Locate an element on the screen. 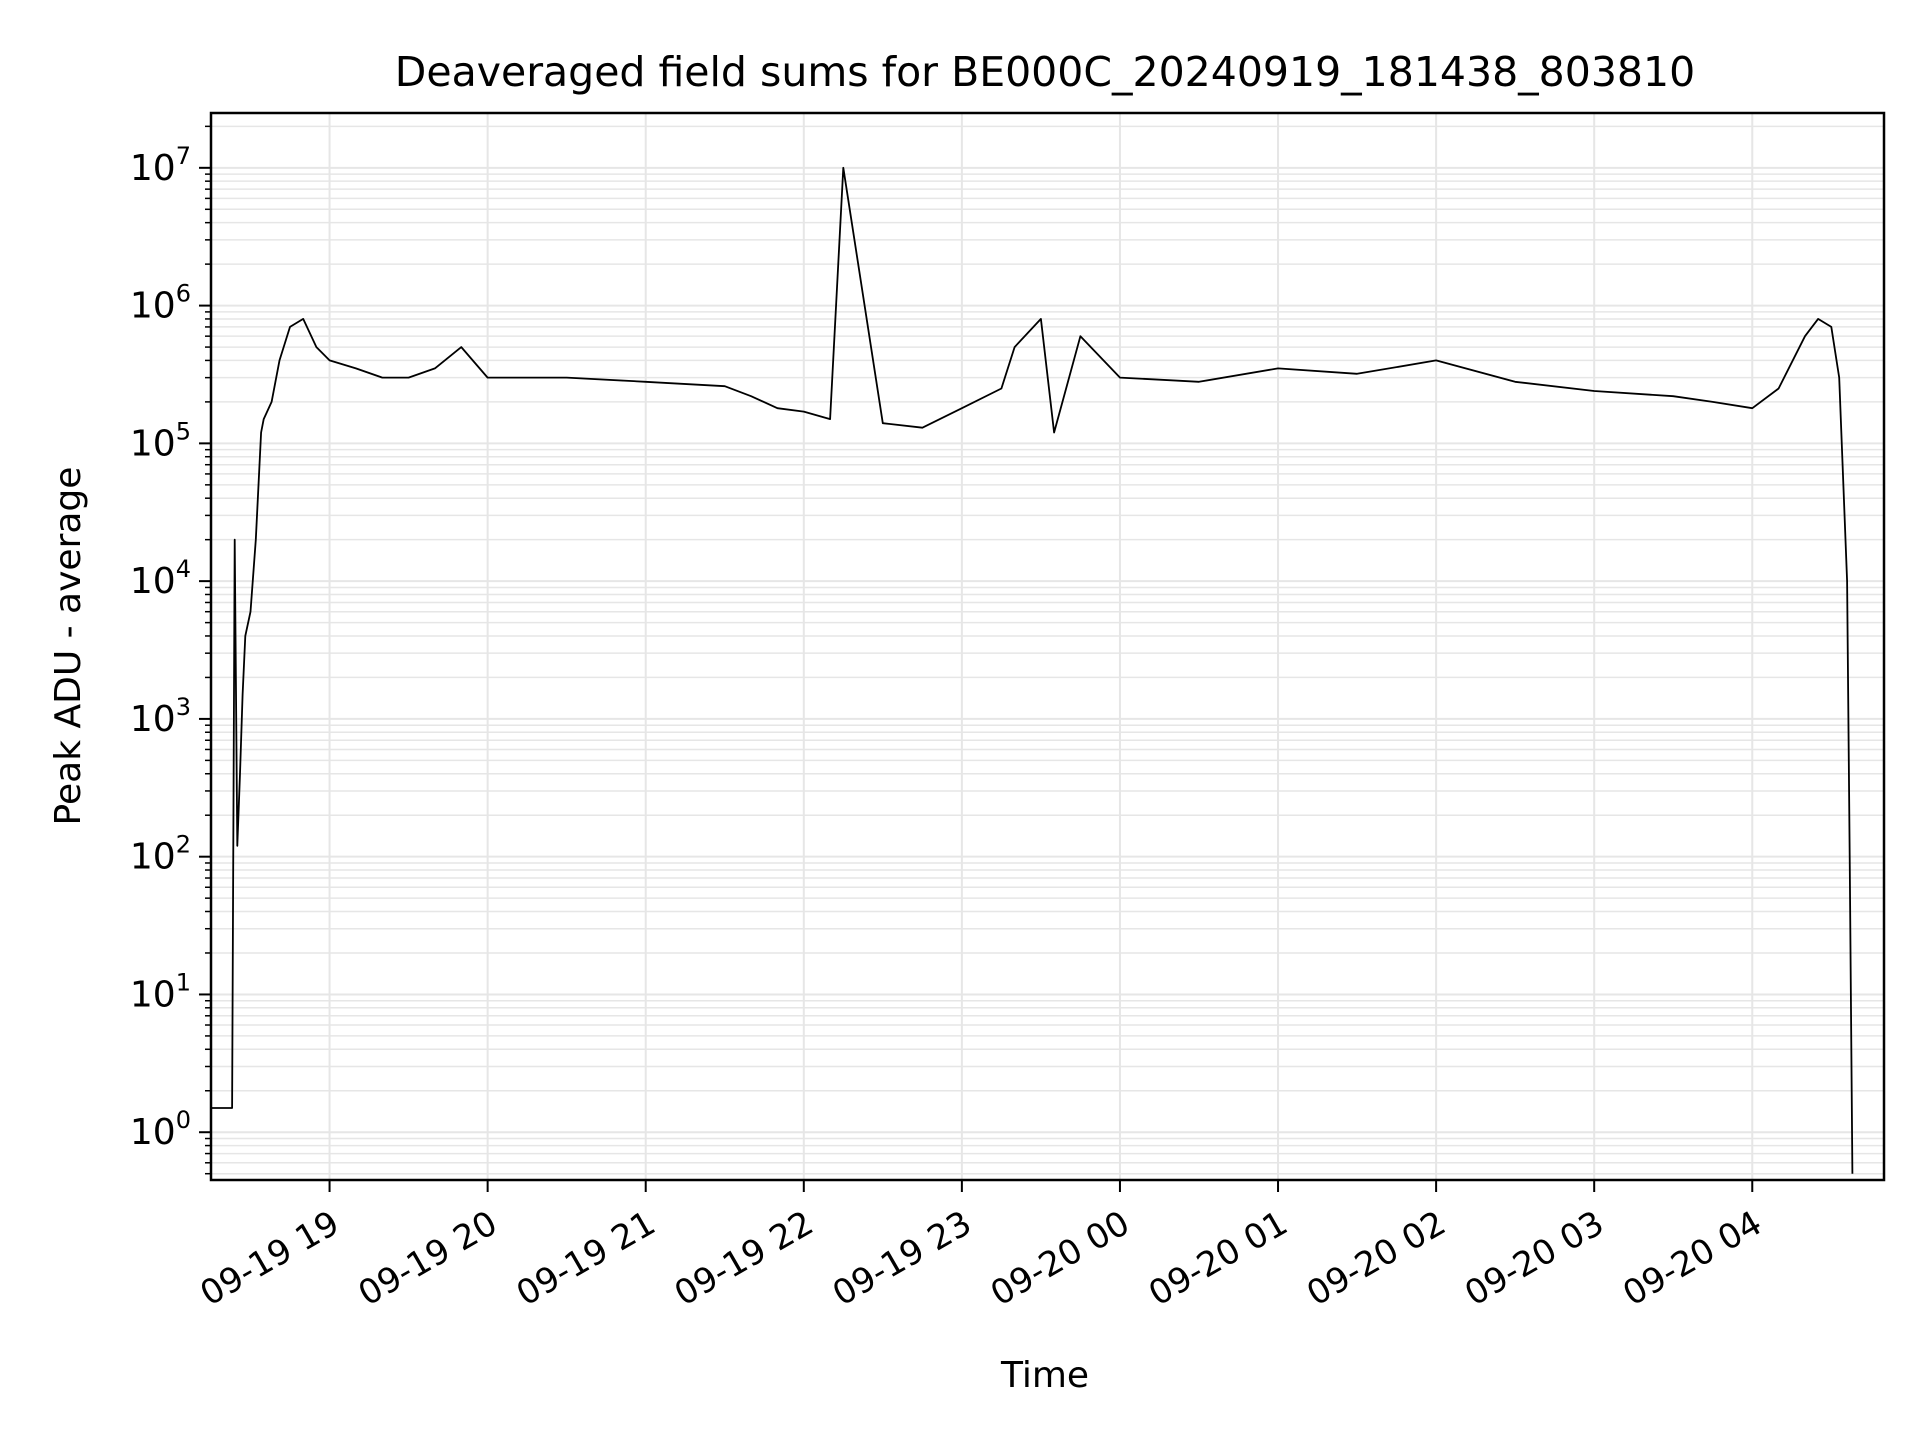  y-tick-label: 10⁷ is located at coordinates (160, 165).